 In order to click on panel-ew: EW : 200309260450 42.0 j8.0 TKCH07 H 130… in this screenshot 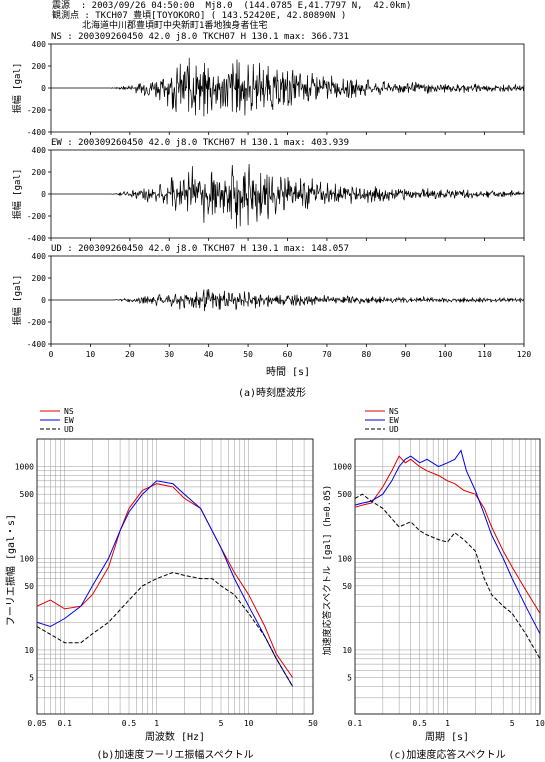, I will do `click(268, 190)`.